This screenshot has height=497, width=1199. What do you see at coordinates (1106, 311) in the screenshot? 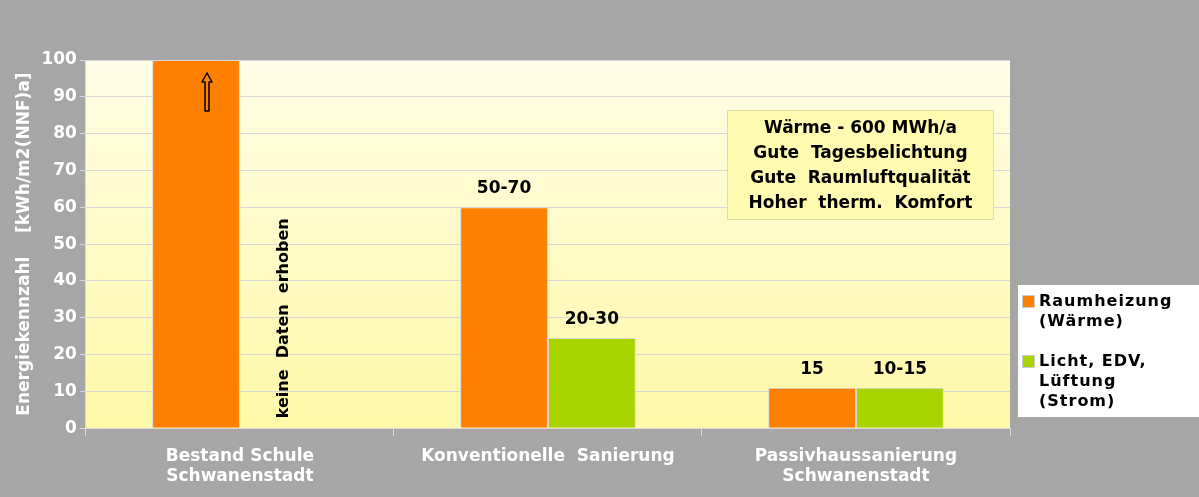
I see `text: Raumheizung (Wärme)` at bounding box center [1106, 311].